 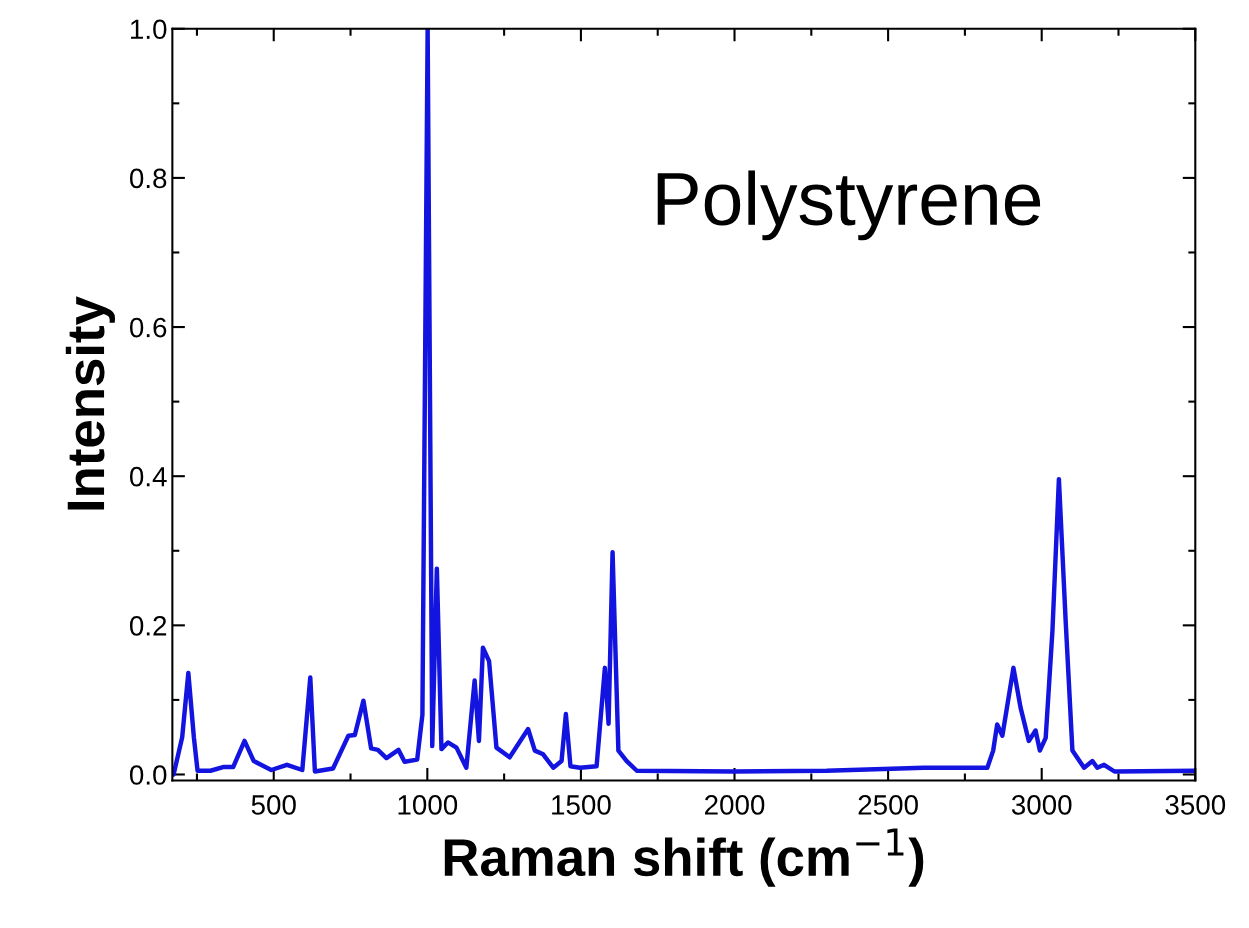 What do you see at coordinates (849, 205) in the screenshot?
I see `annotation: Polystyrene` at bounding box center [849, 205].